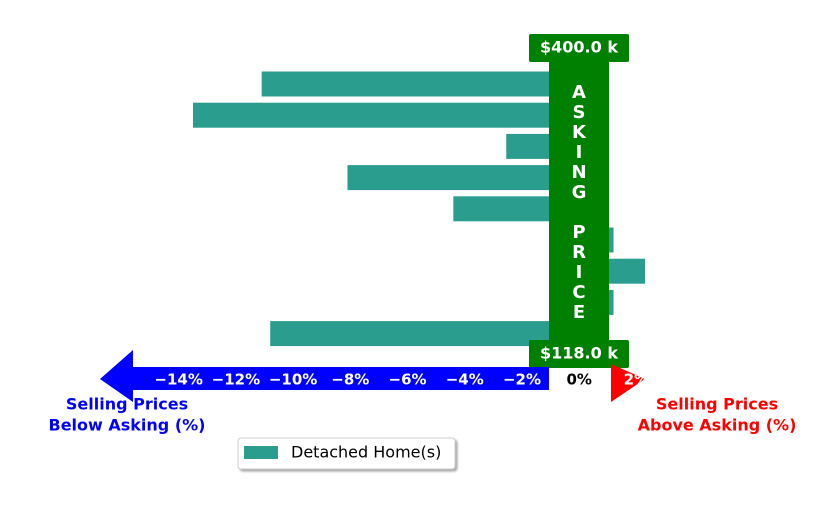 This screenshot has height=509, width=839. Describe the element at coordinates (127, 404) in the screenshot. I see `below-label: Selling Prices` at that location.